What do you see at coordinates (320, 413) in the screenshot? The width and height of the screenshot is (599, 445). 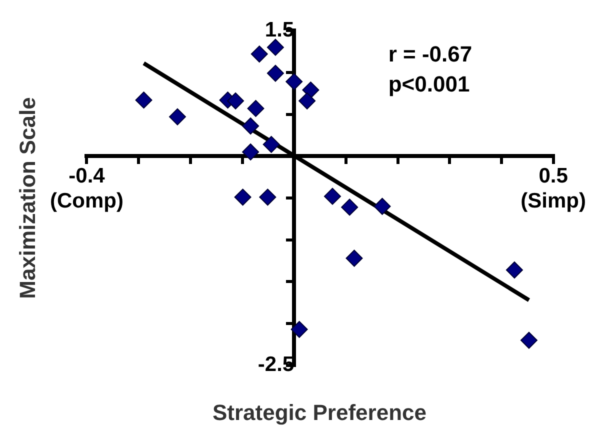 I see `x-axis-title: Strategic Preference` at bounding box center [320, 413].